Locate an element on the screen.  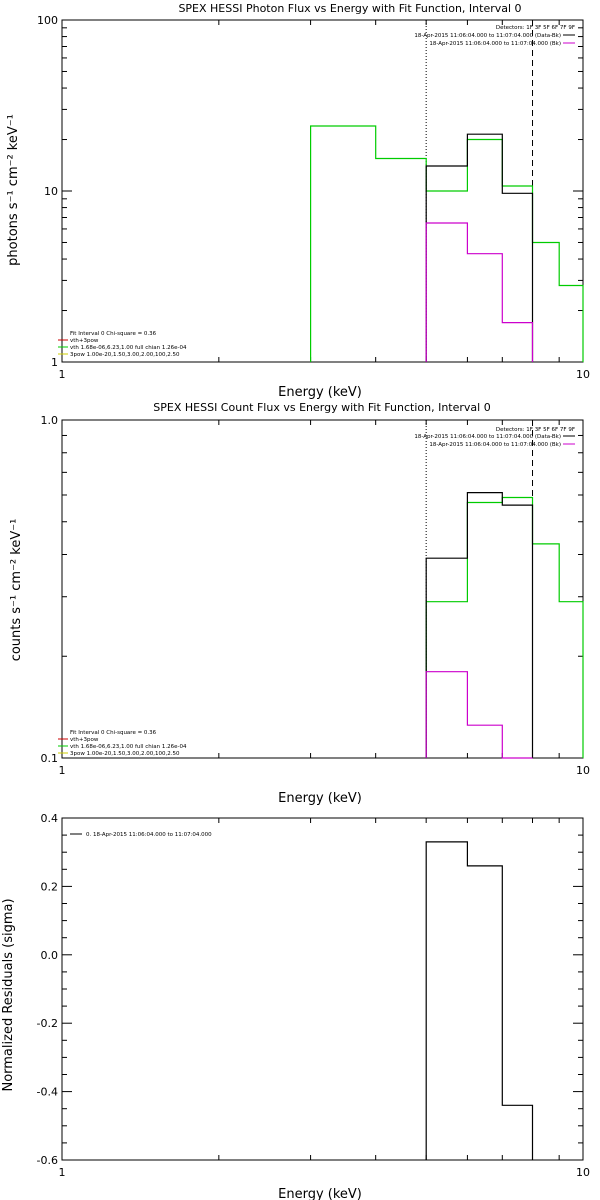
photon-y-tick-label: 1 is located at coordinates (54, 362).